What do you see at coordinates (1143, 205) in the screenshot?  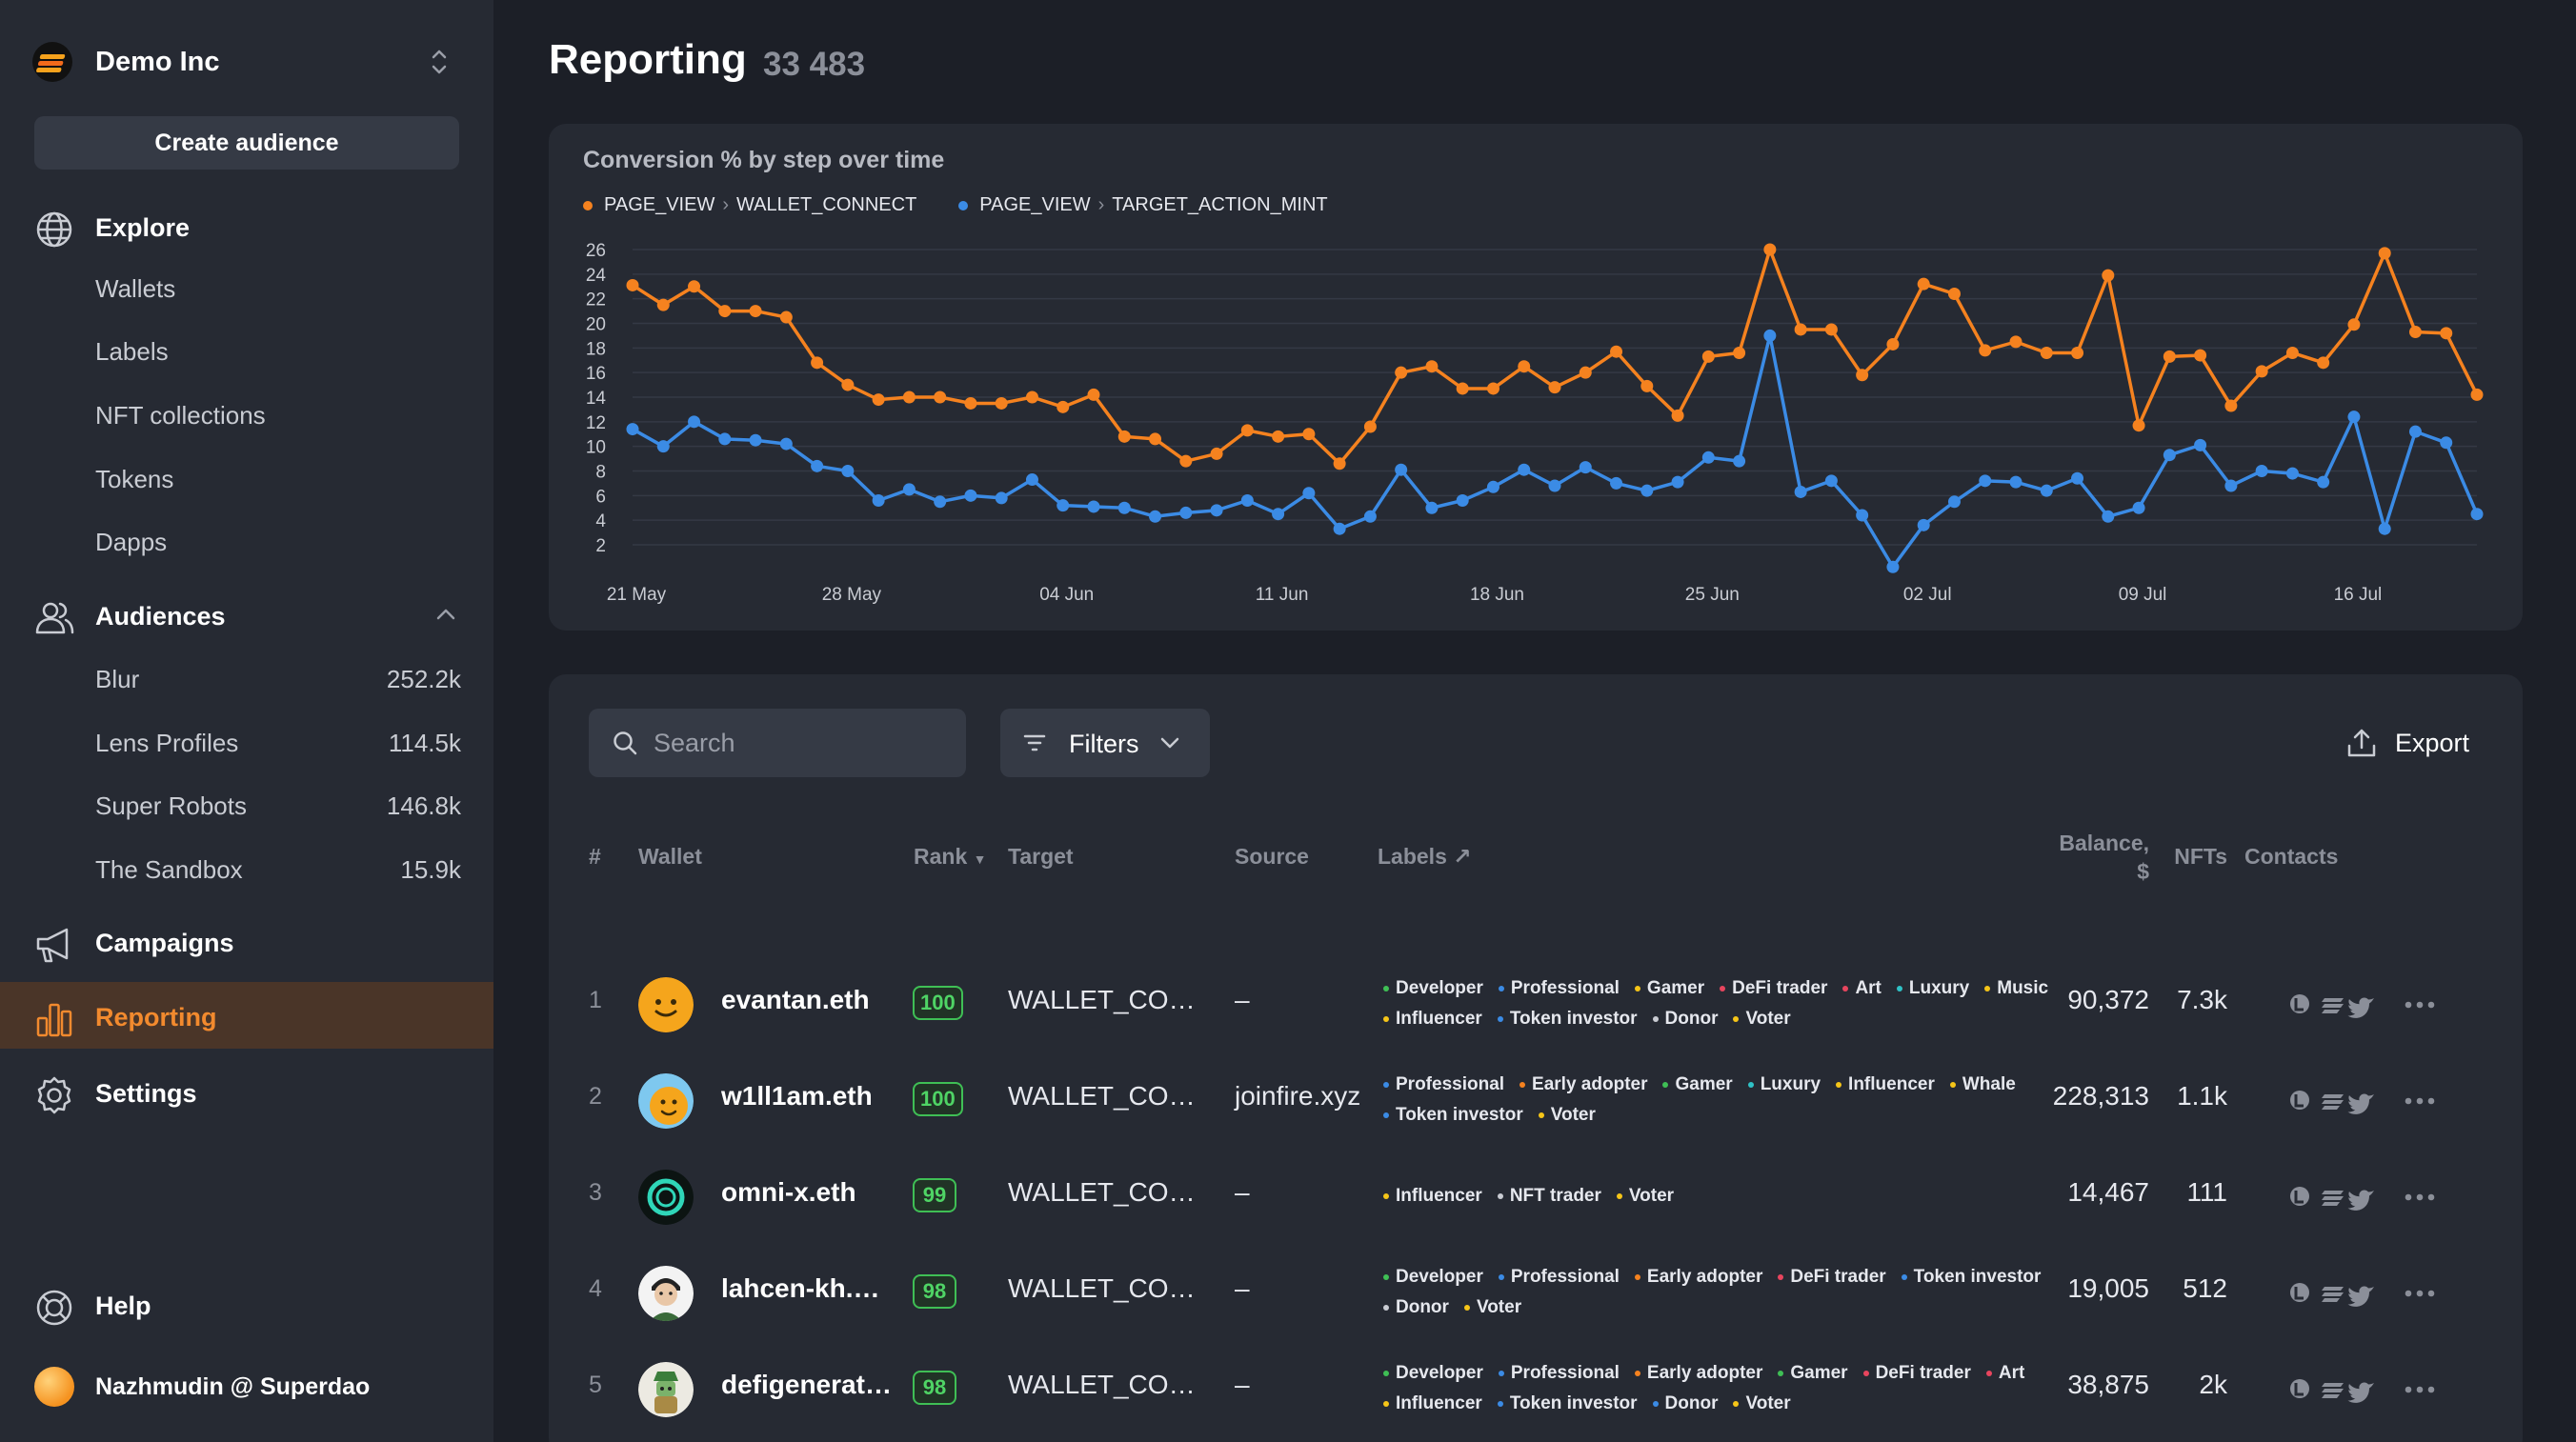 I see `legend-item-target-action-mint: PAGE_VIEW › TARGET_ACTION_MINT` at bounding box center [1143, 205].